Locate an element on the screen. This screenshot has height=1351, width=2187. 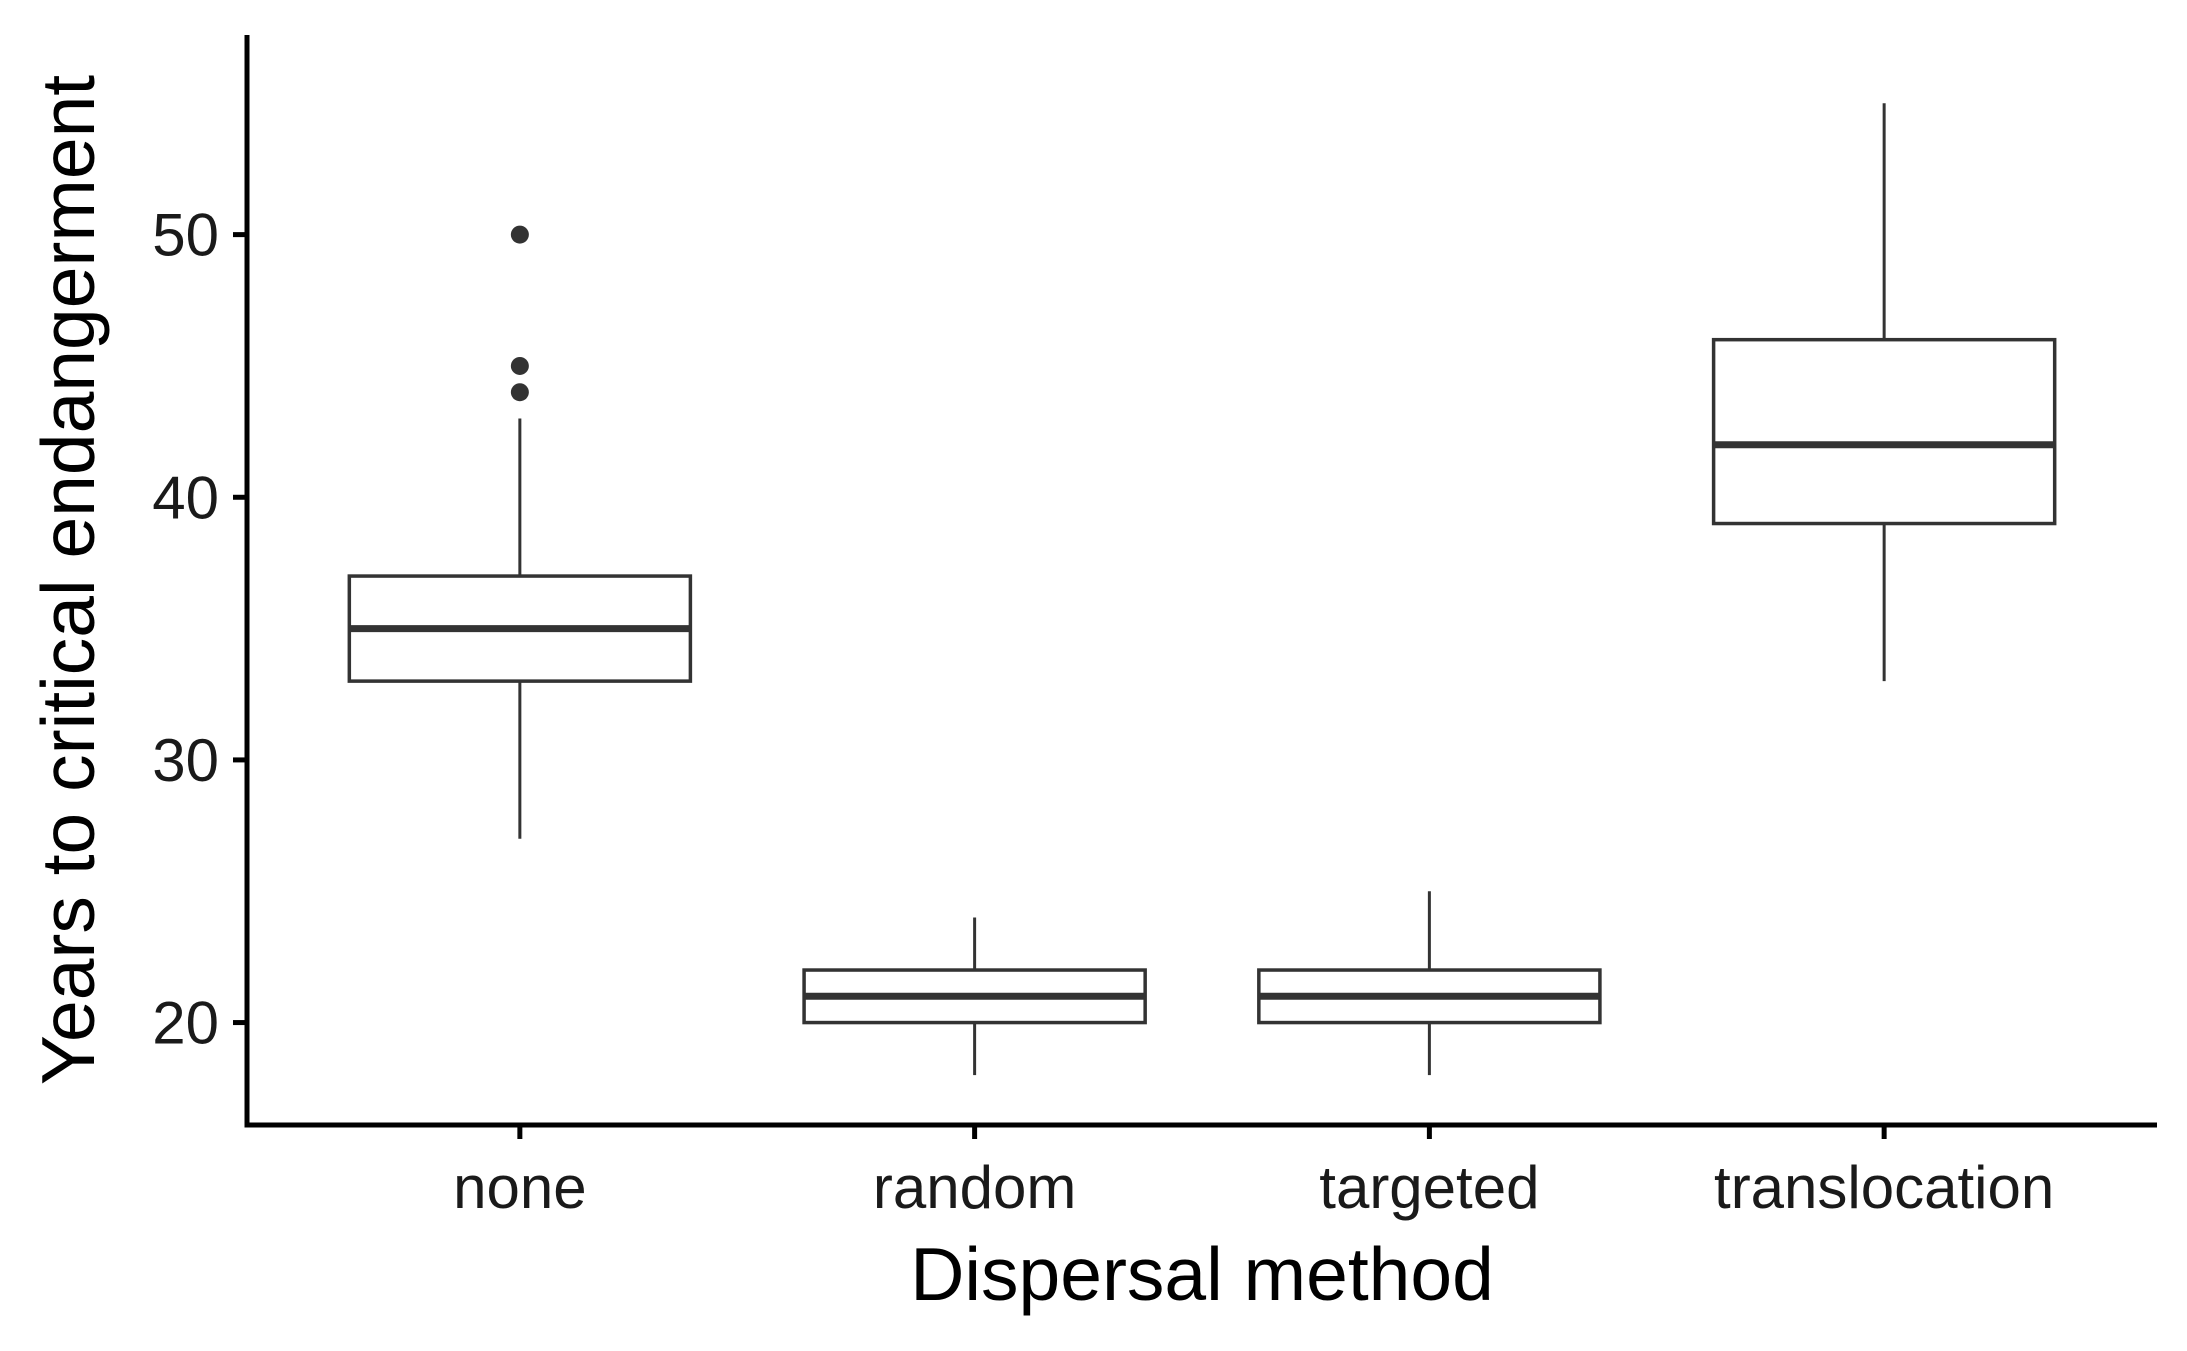
box-group-random is located at coordinates (974, 996).